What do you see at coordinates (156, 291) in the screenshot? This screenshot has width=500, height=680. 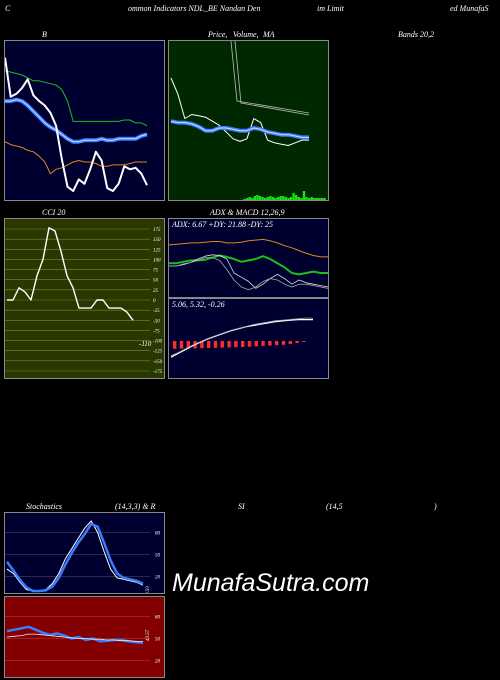 I see `cci-tick-label: 25` at bounding box center [156, 291].